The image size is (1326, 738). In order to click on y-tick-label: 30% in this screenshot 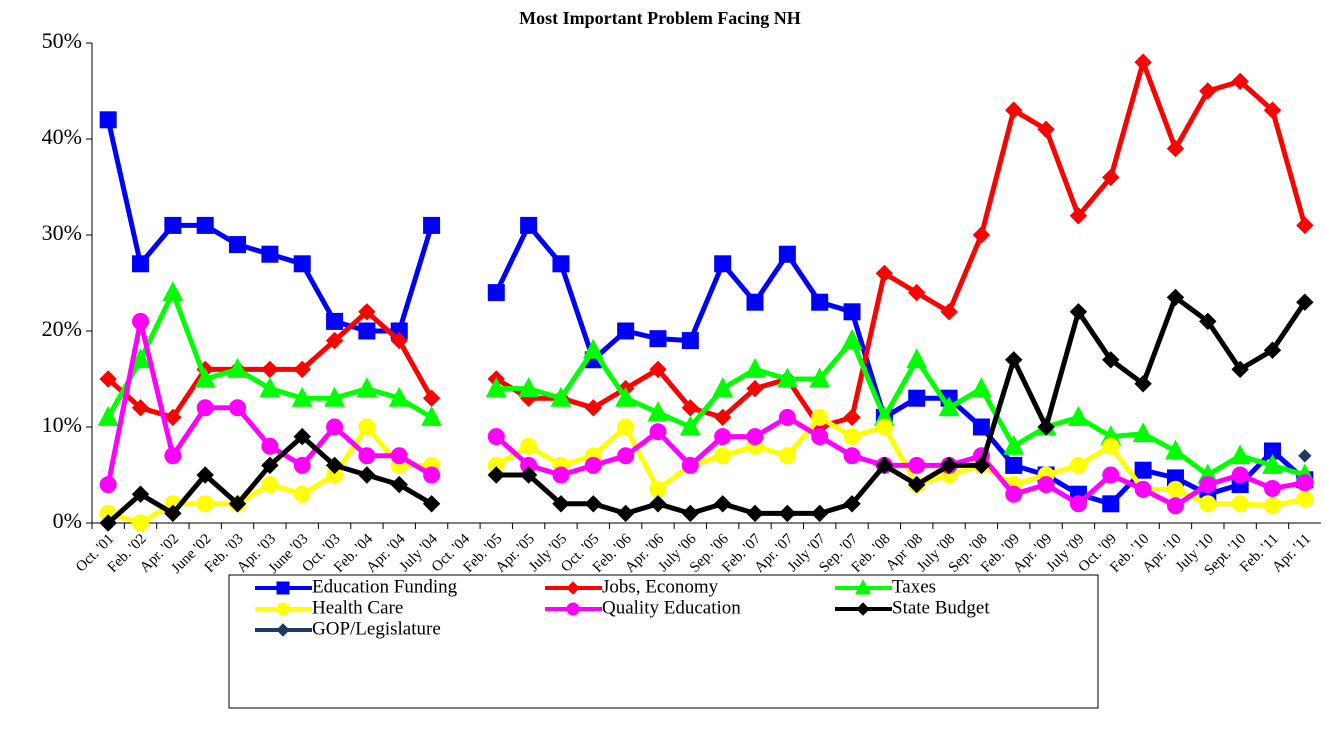, I will do `click(62, 232)`.